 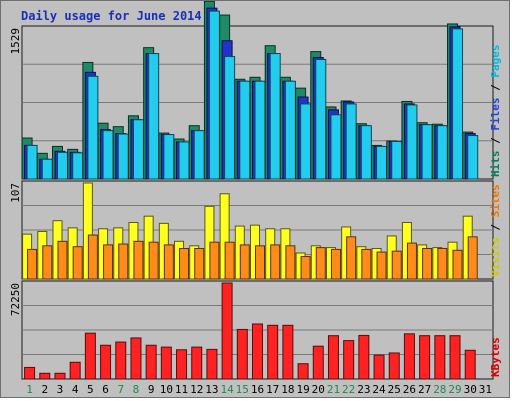 I want to click on day-label-15: 15, so click(x=242, y=389).